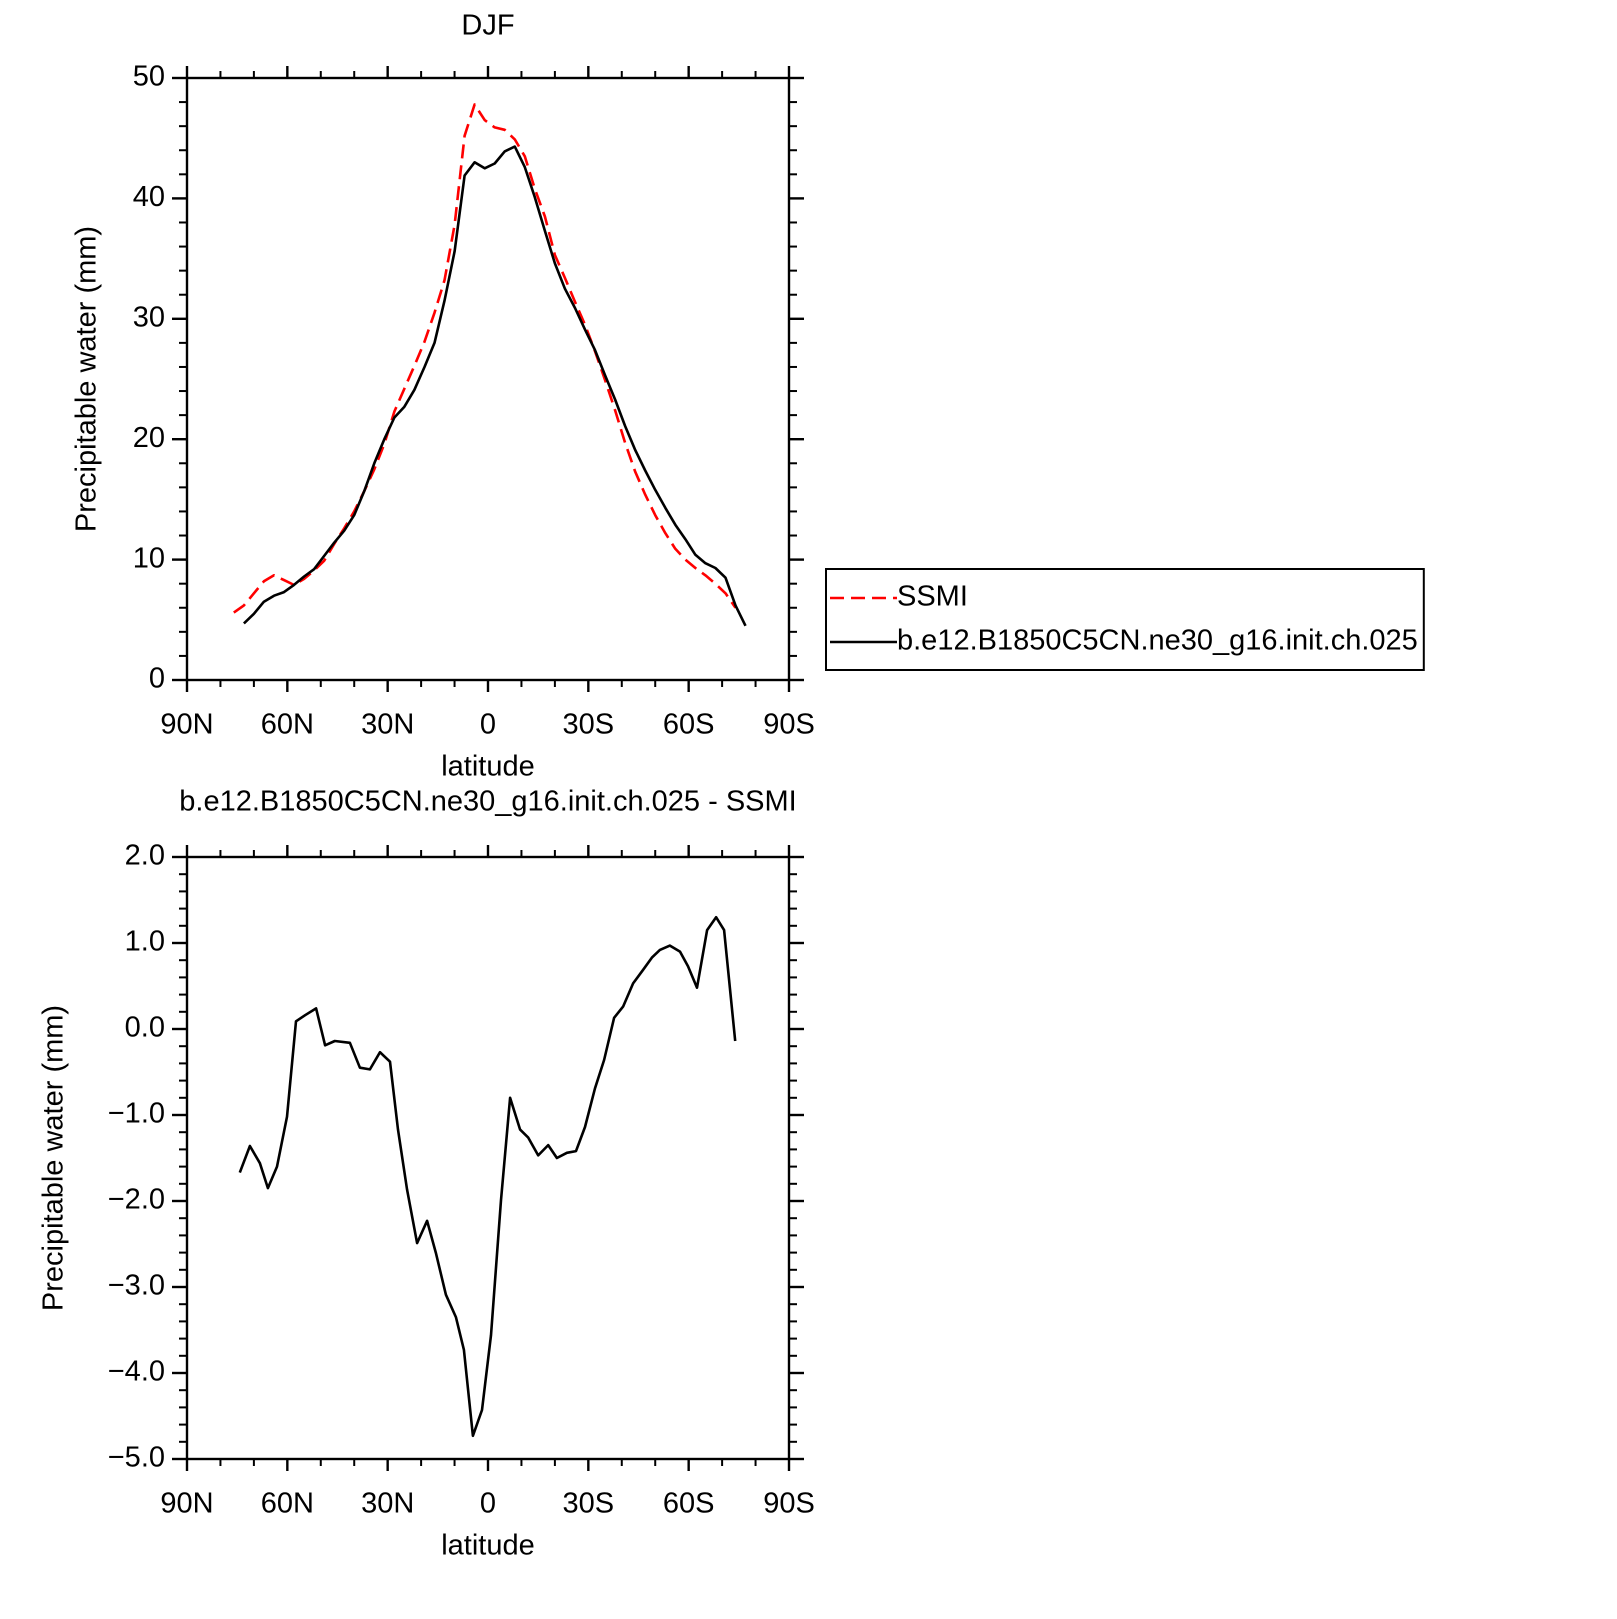  I want to click on legend-label: SSMI, so click(932, 597).